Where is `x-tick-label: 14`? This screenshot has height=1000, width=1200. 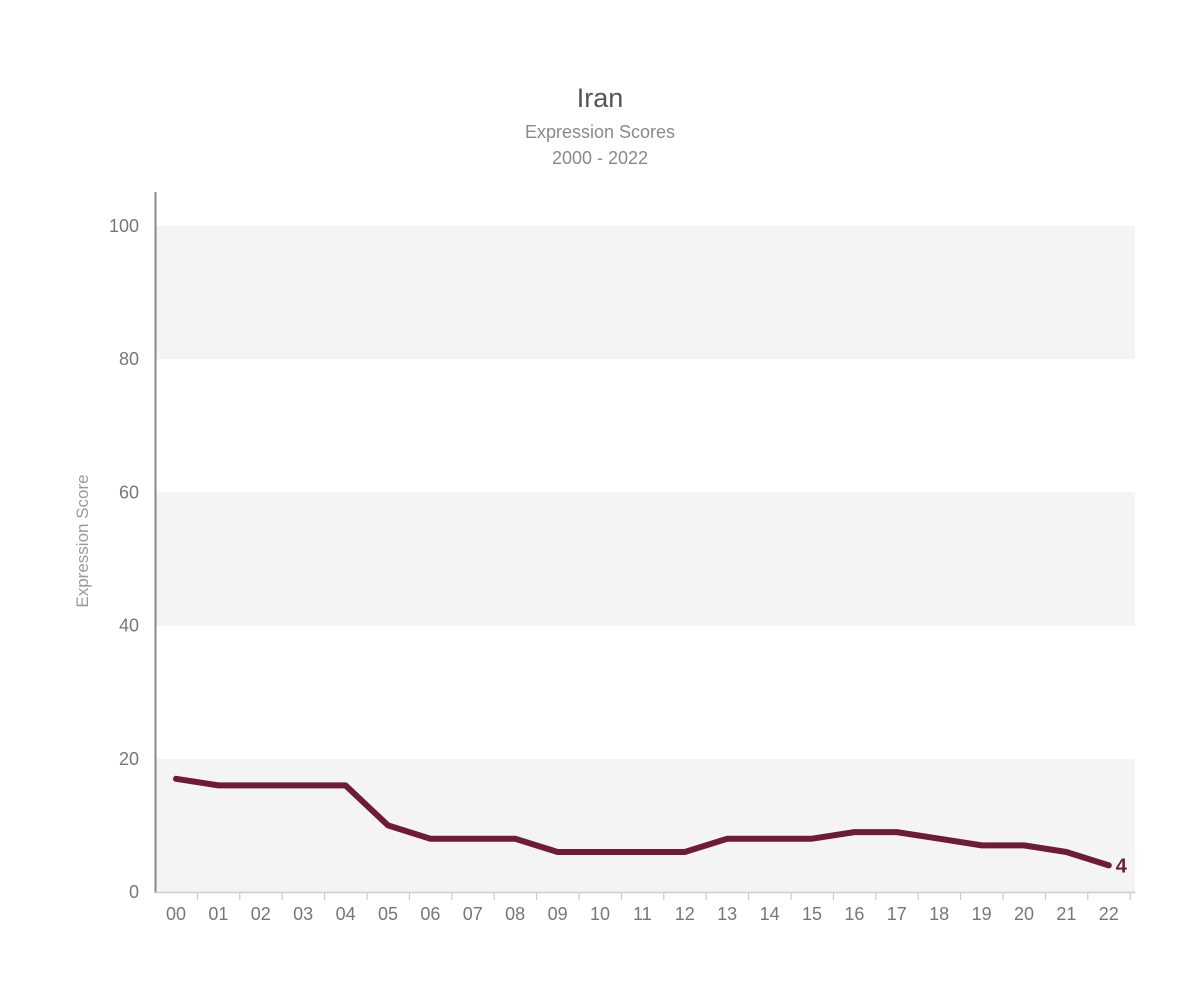 x-tick-label: 14 is located at coordinates (770, 914).